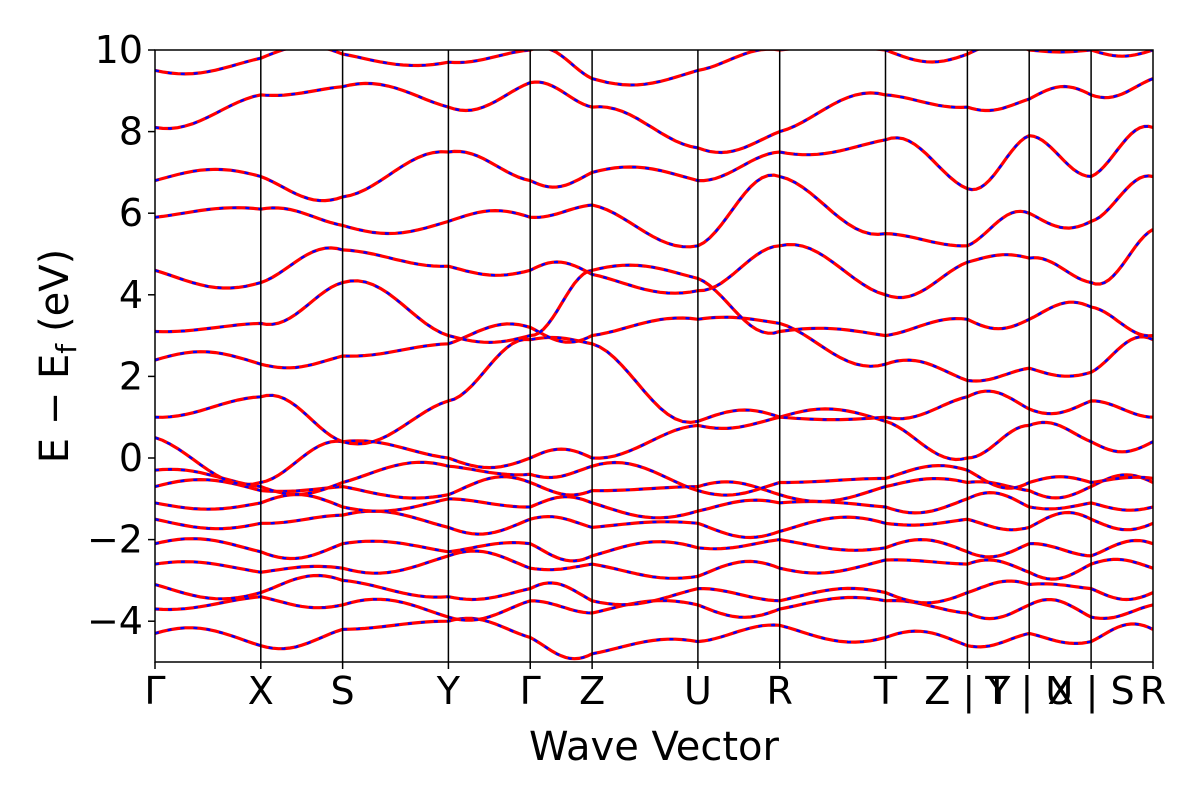  I want to click on y-axis-title-subscript: f, so click(66, 348).